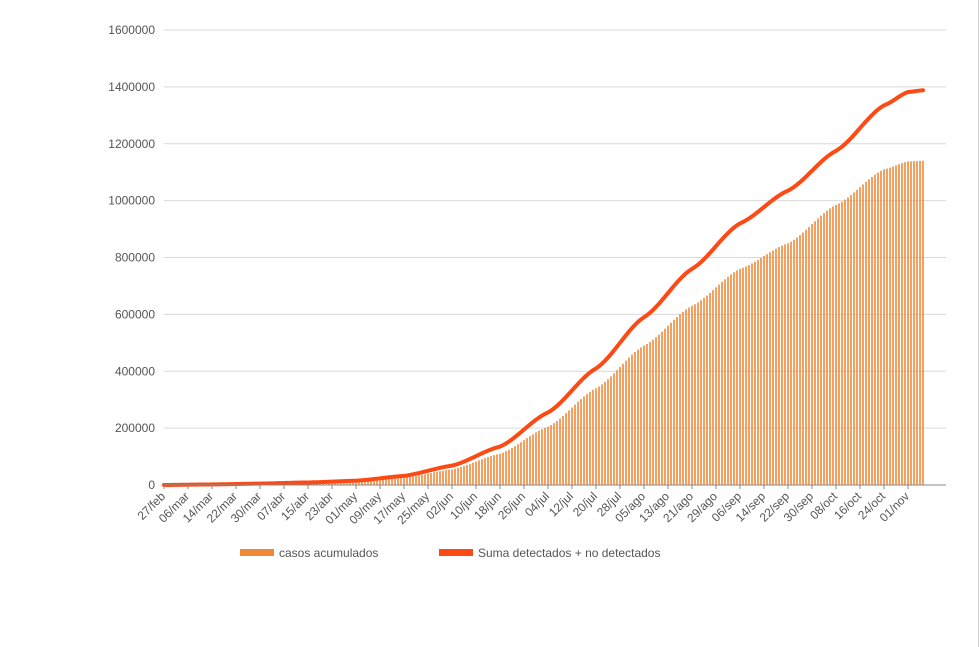 This screenshot has width=979, height=647. I want to click on y-tick-label: 800000, so click(135, 258).